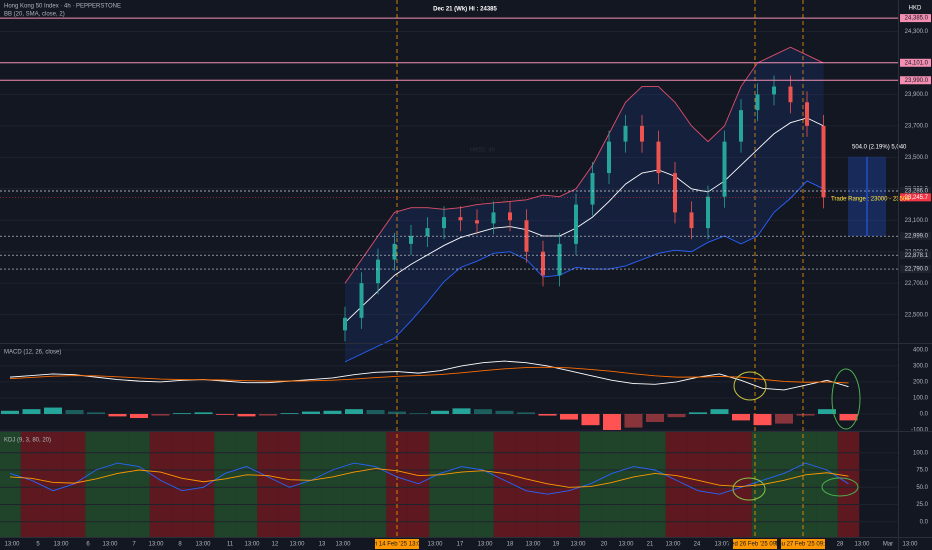 This screenshot has height=550, width=932. Describe the element at coordinates (922, 471) in the screenshot. I see `y-tick-label: 75.0` at that location.